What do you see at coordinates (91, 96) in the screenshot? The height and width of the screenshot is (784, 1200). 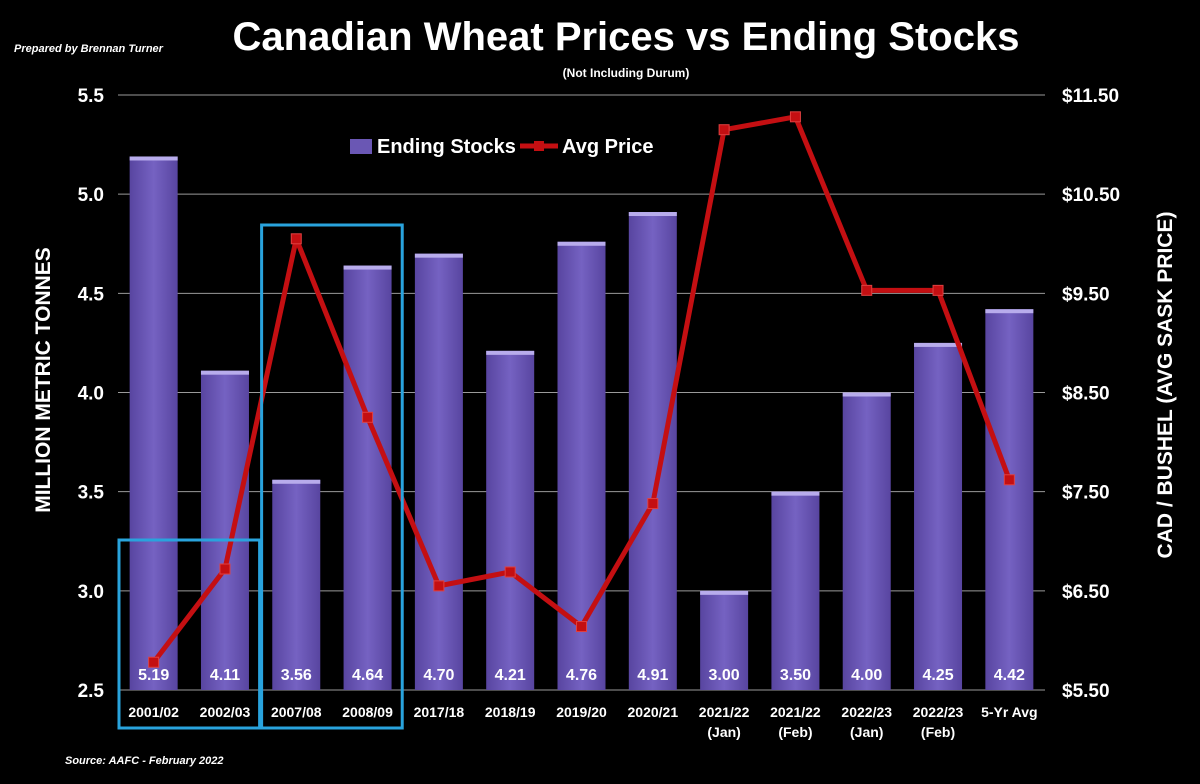 I see `y-tick-label: 5.5` at bounding box center [91, 96].